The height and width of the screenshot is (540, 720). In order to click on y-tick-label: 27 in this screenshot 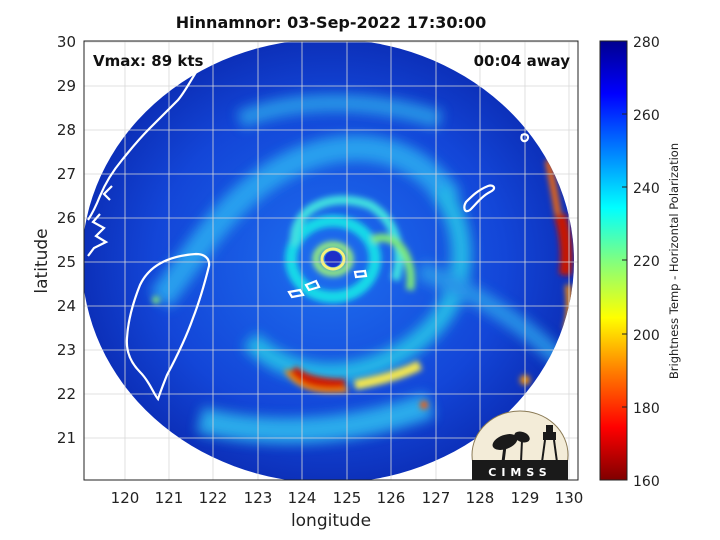, I will do `click(66, 174)`.